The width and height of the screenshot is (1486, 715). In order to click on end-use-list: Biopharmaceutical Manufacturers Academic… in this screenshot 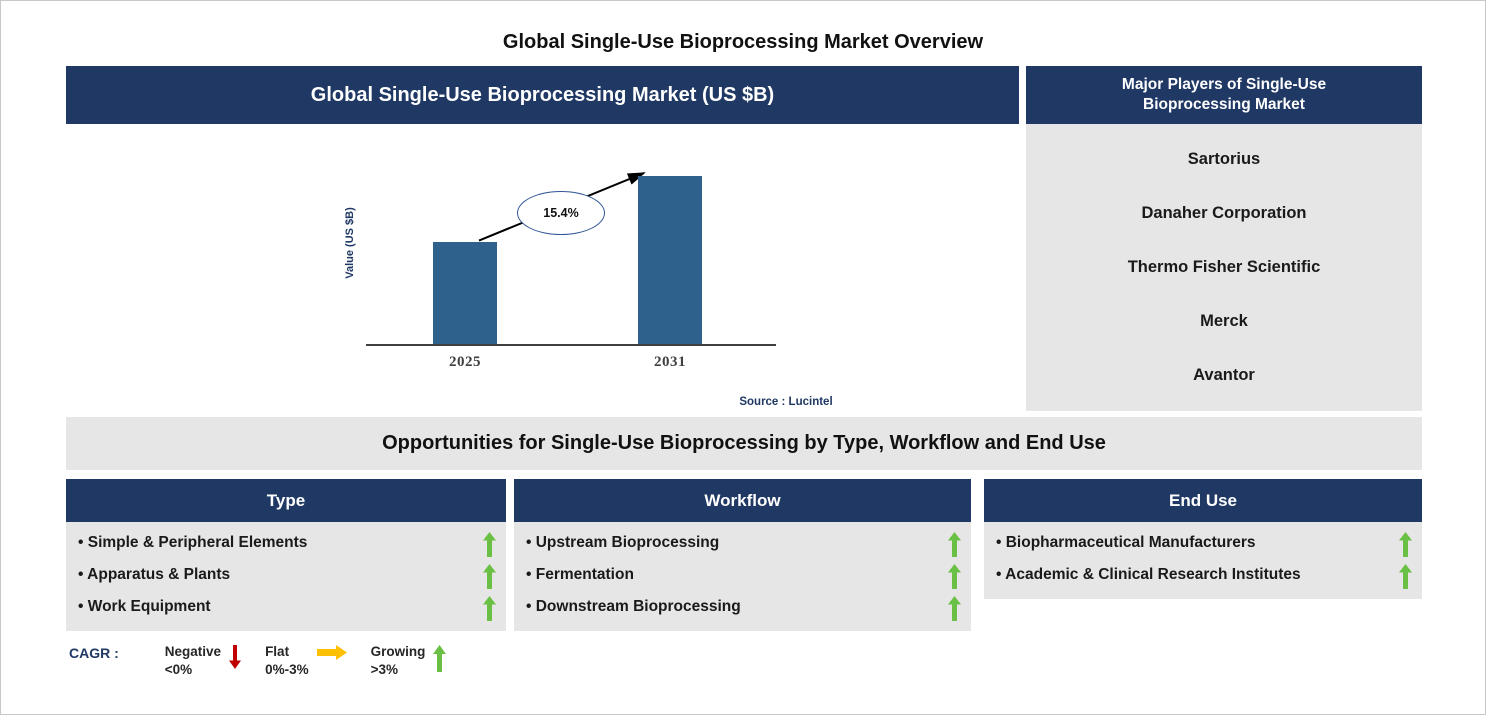, I will do `click(1203, 560)`.